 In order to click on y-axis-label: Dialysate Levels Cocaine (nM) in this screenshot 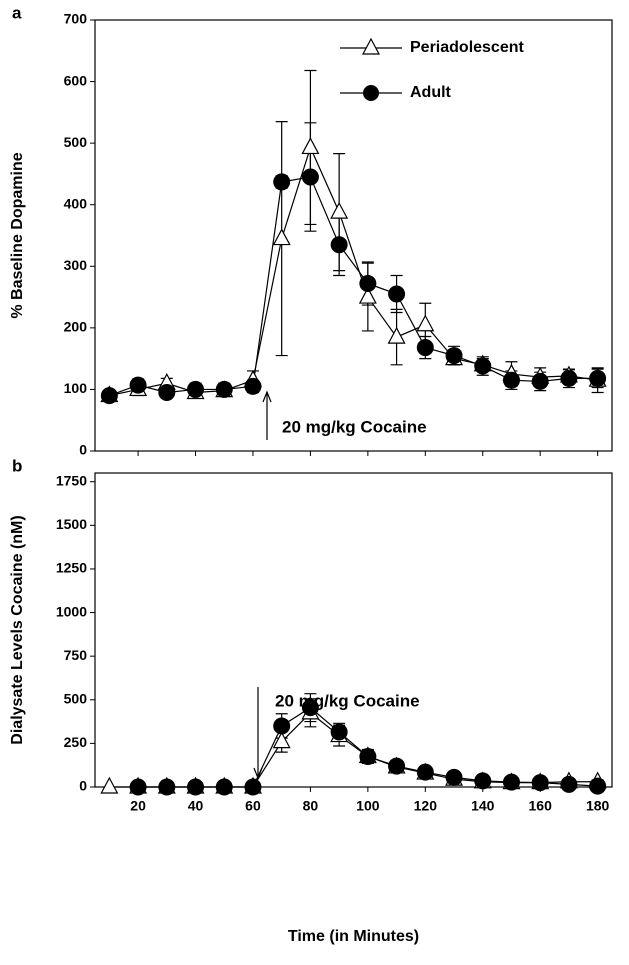, I will do `click(17, 629)`.